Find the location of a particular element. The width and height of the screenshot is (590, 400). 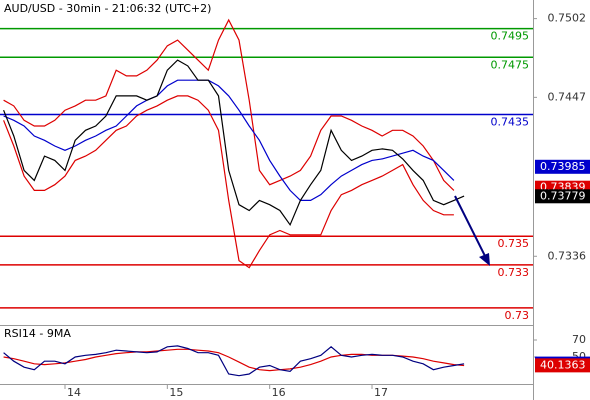

x-tick-label: 14 is located at coordinates (74, 392).